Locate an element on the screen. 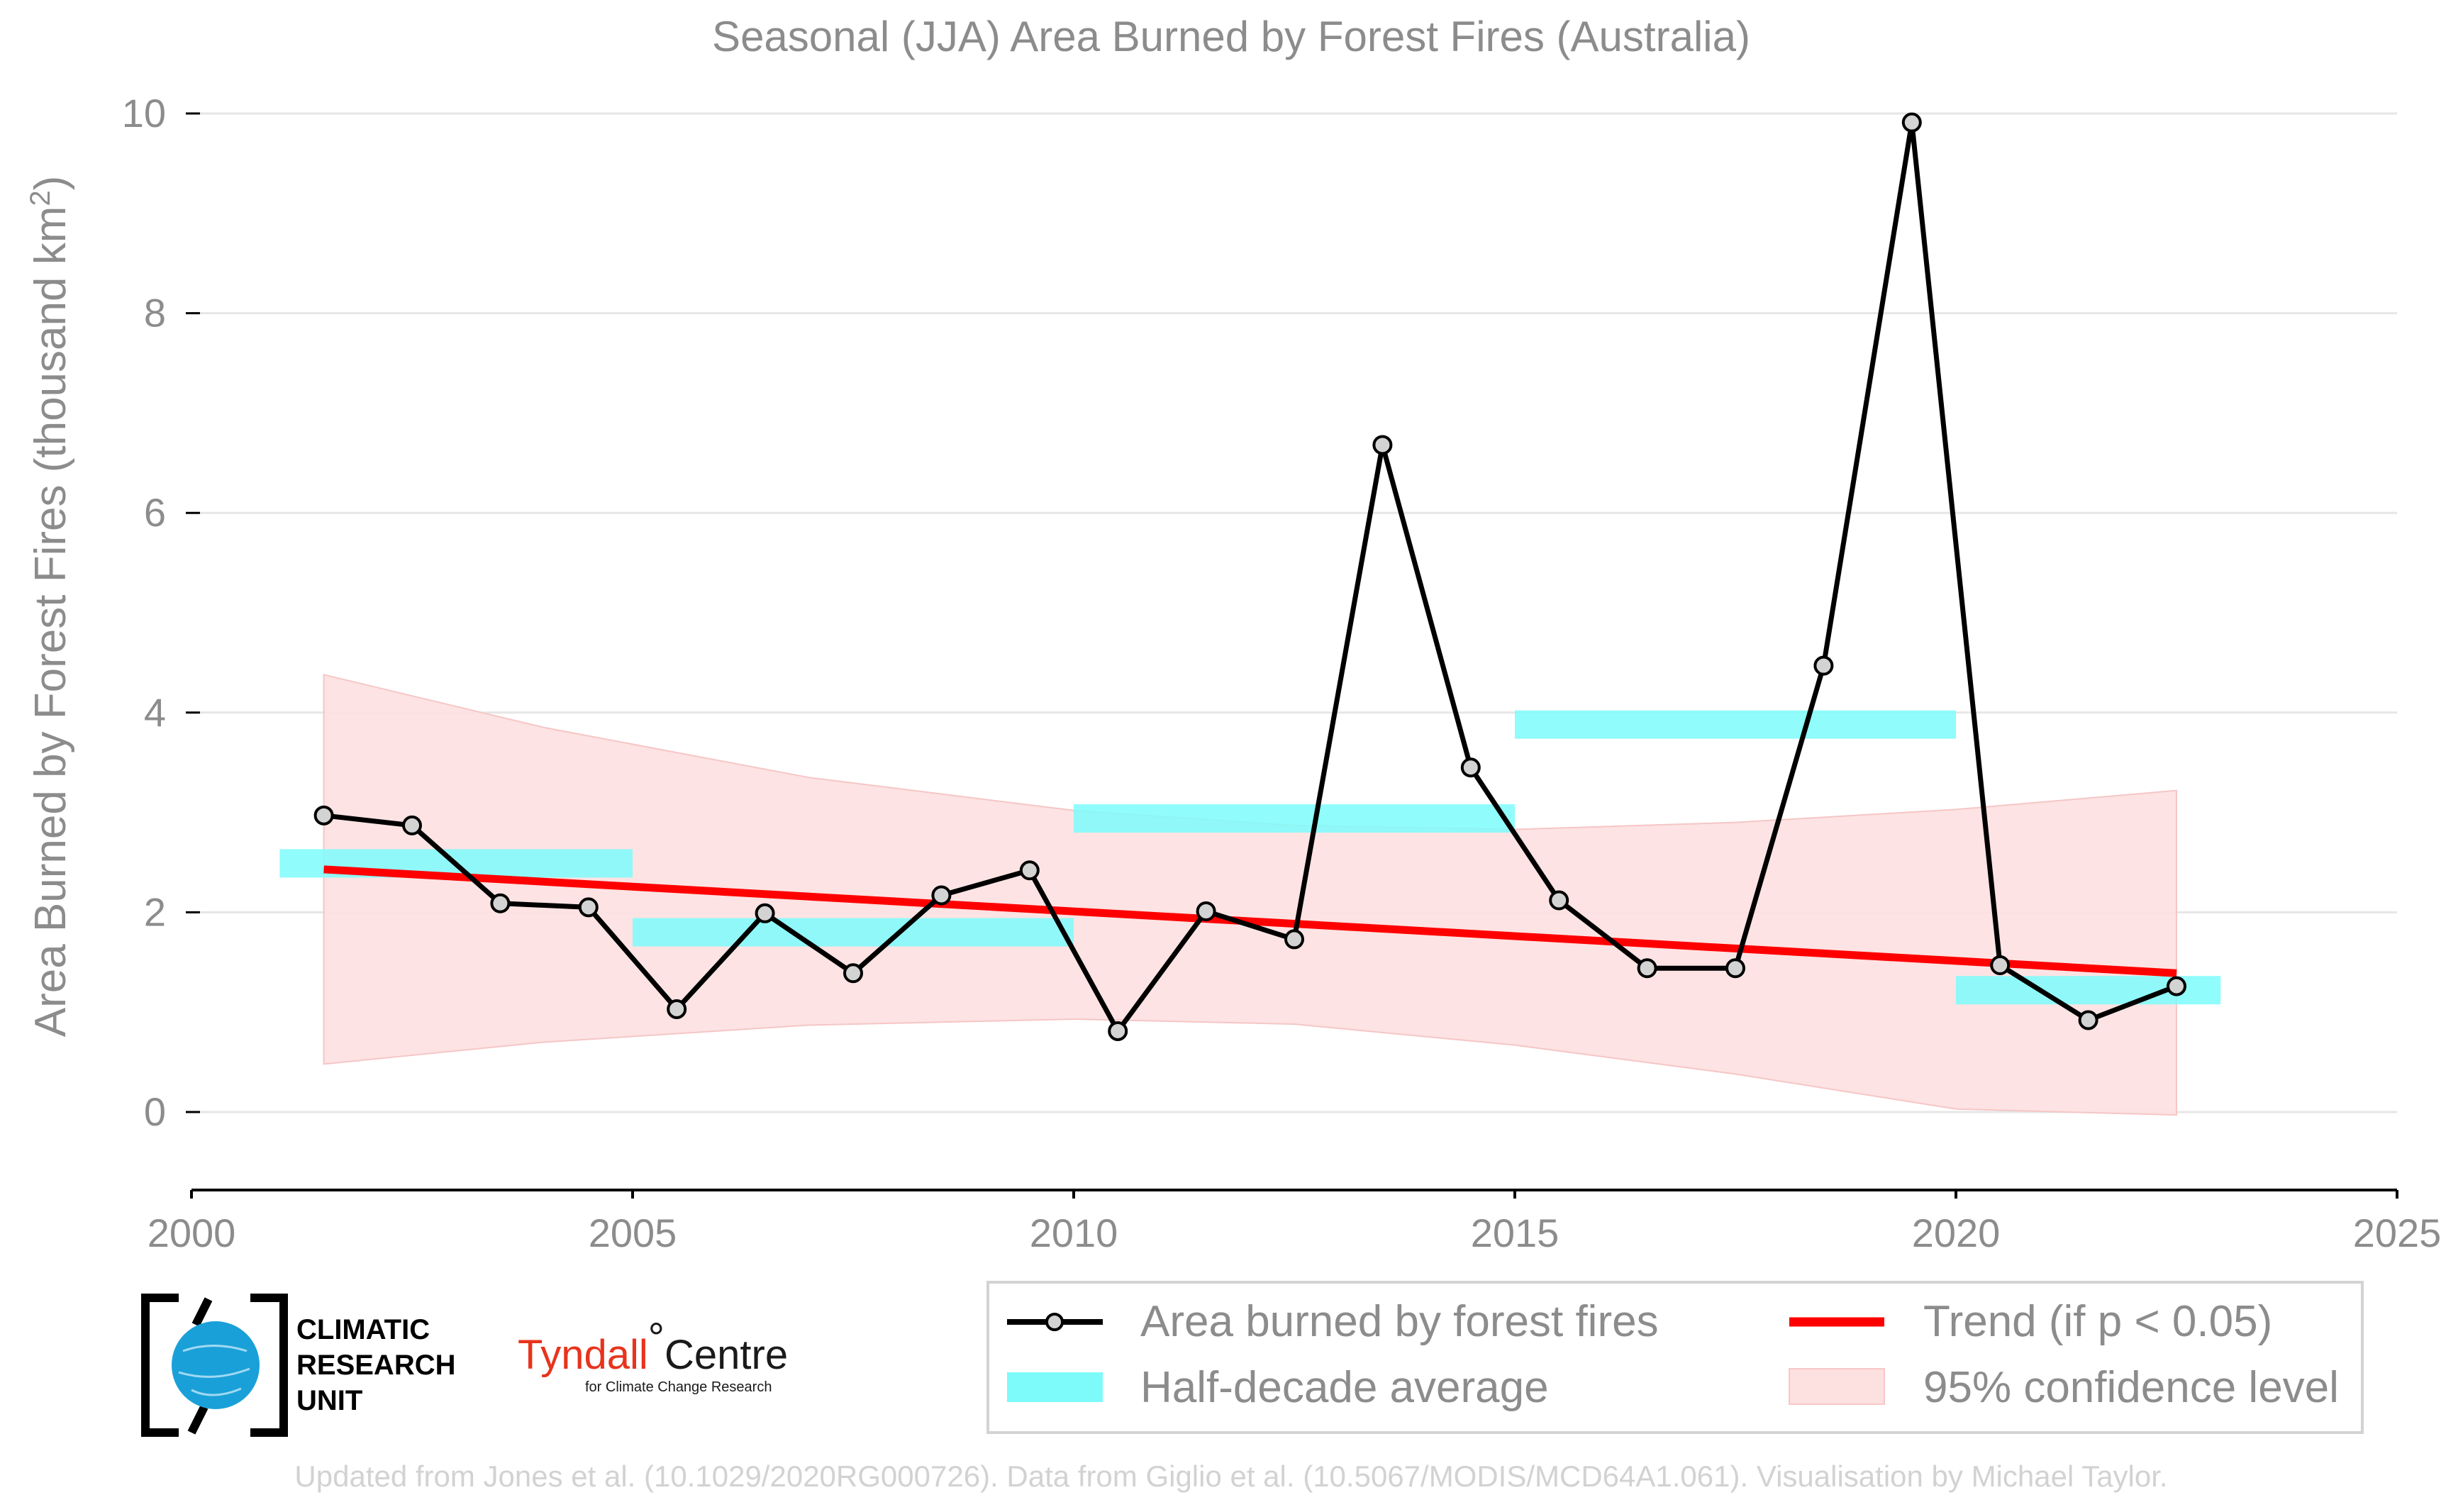 This screenshot has width=2463, height=1512. cru-logo-left-bracket is located at coordinates (160, 1365).